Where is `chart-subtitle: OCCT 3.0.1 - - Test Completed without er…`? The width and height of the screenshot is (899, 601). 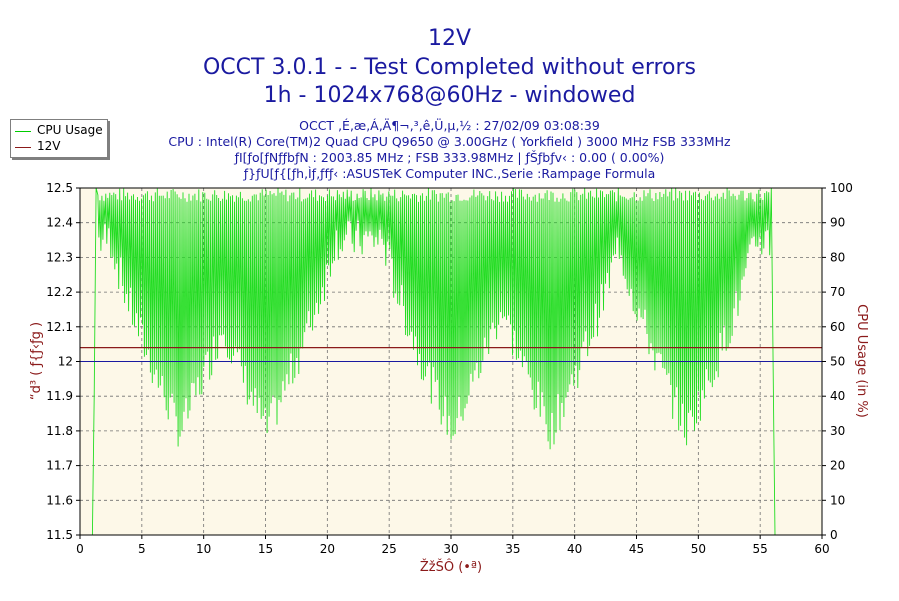 chart-subtitle: OCCT 3.0.1 - - Test Completed without er… is located at coordinates (449, 67).